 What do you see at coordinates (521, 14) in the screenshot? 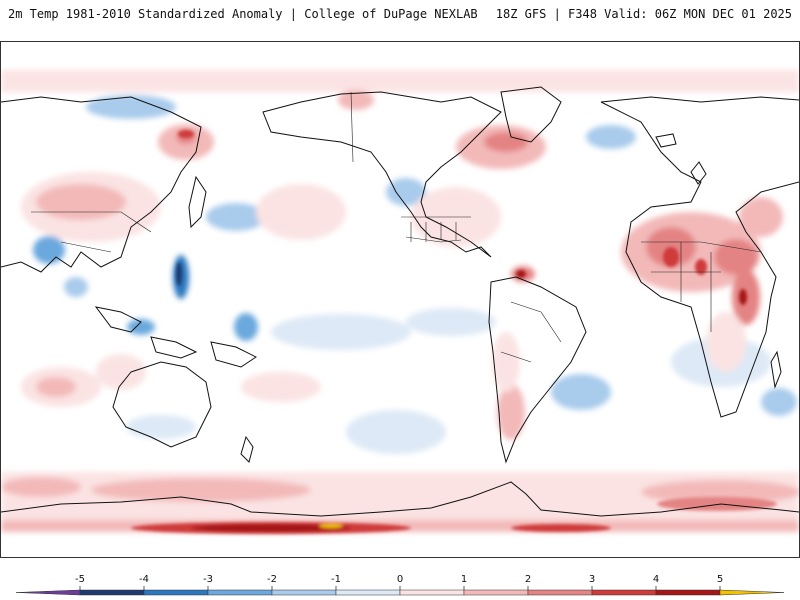
I see `model-run: 18Z GFS` at bounding box center [521, 14].